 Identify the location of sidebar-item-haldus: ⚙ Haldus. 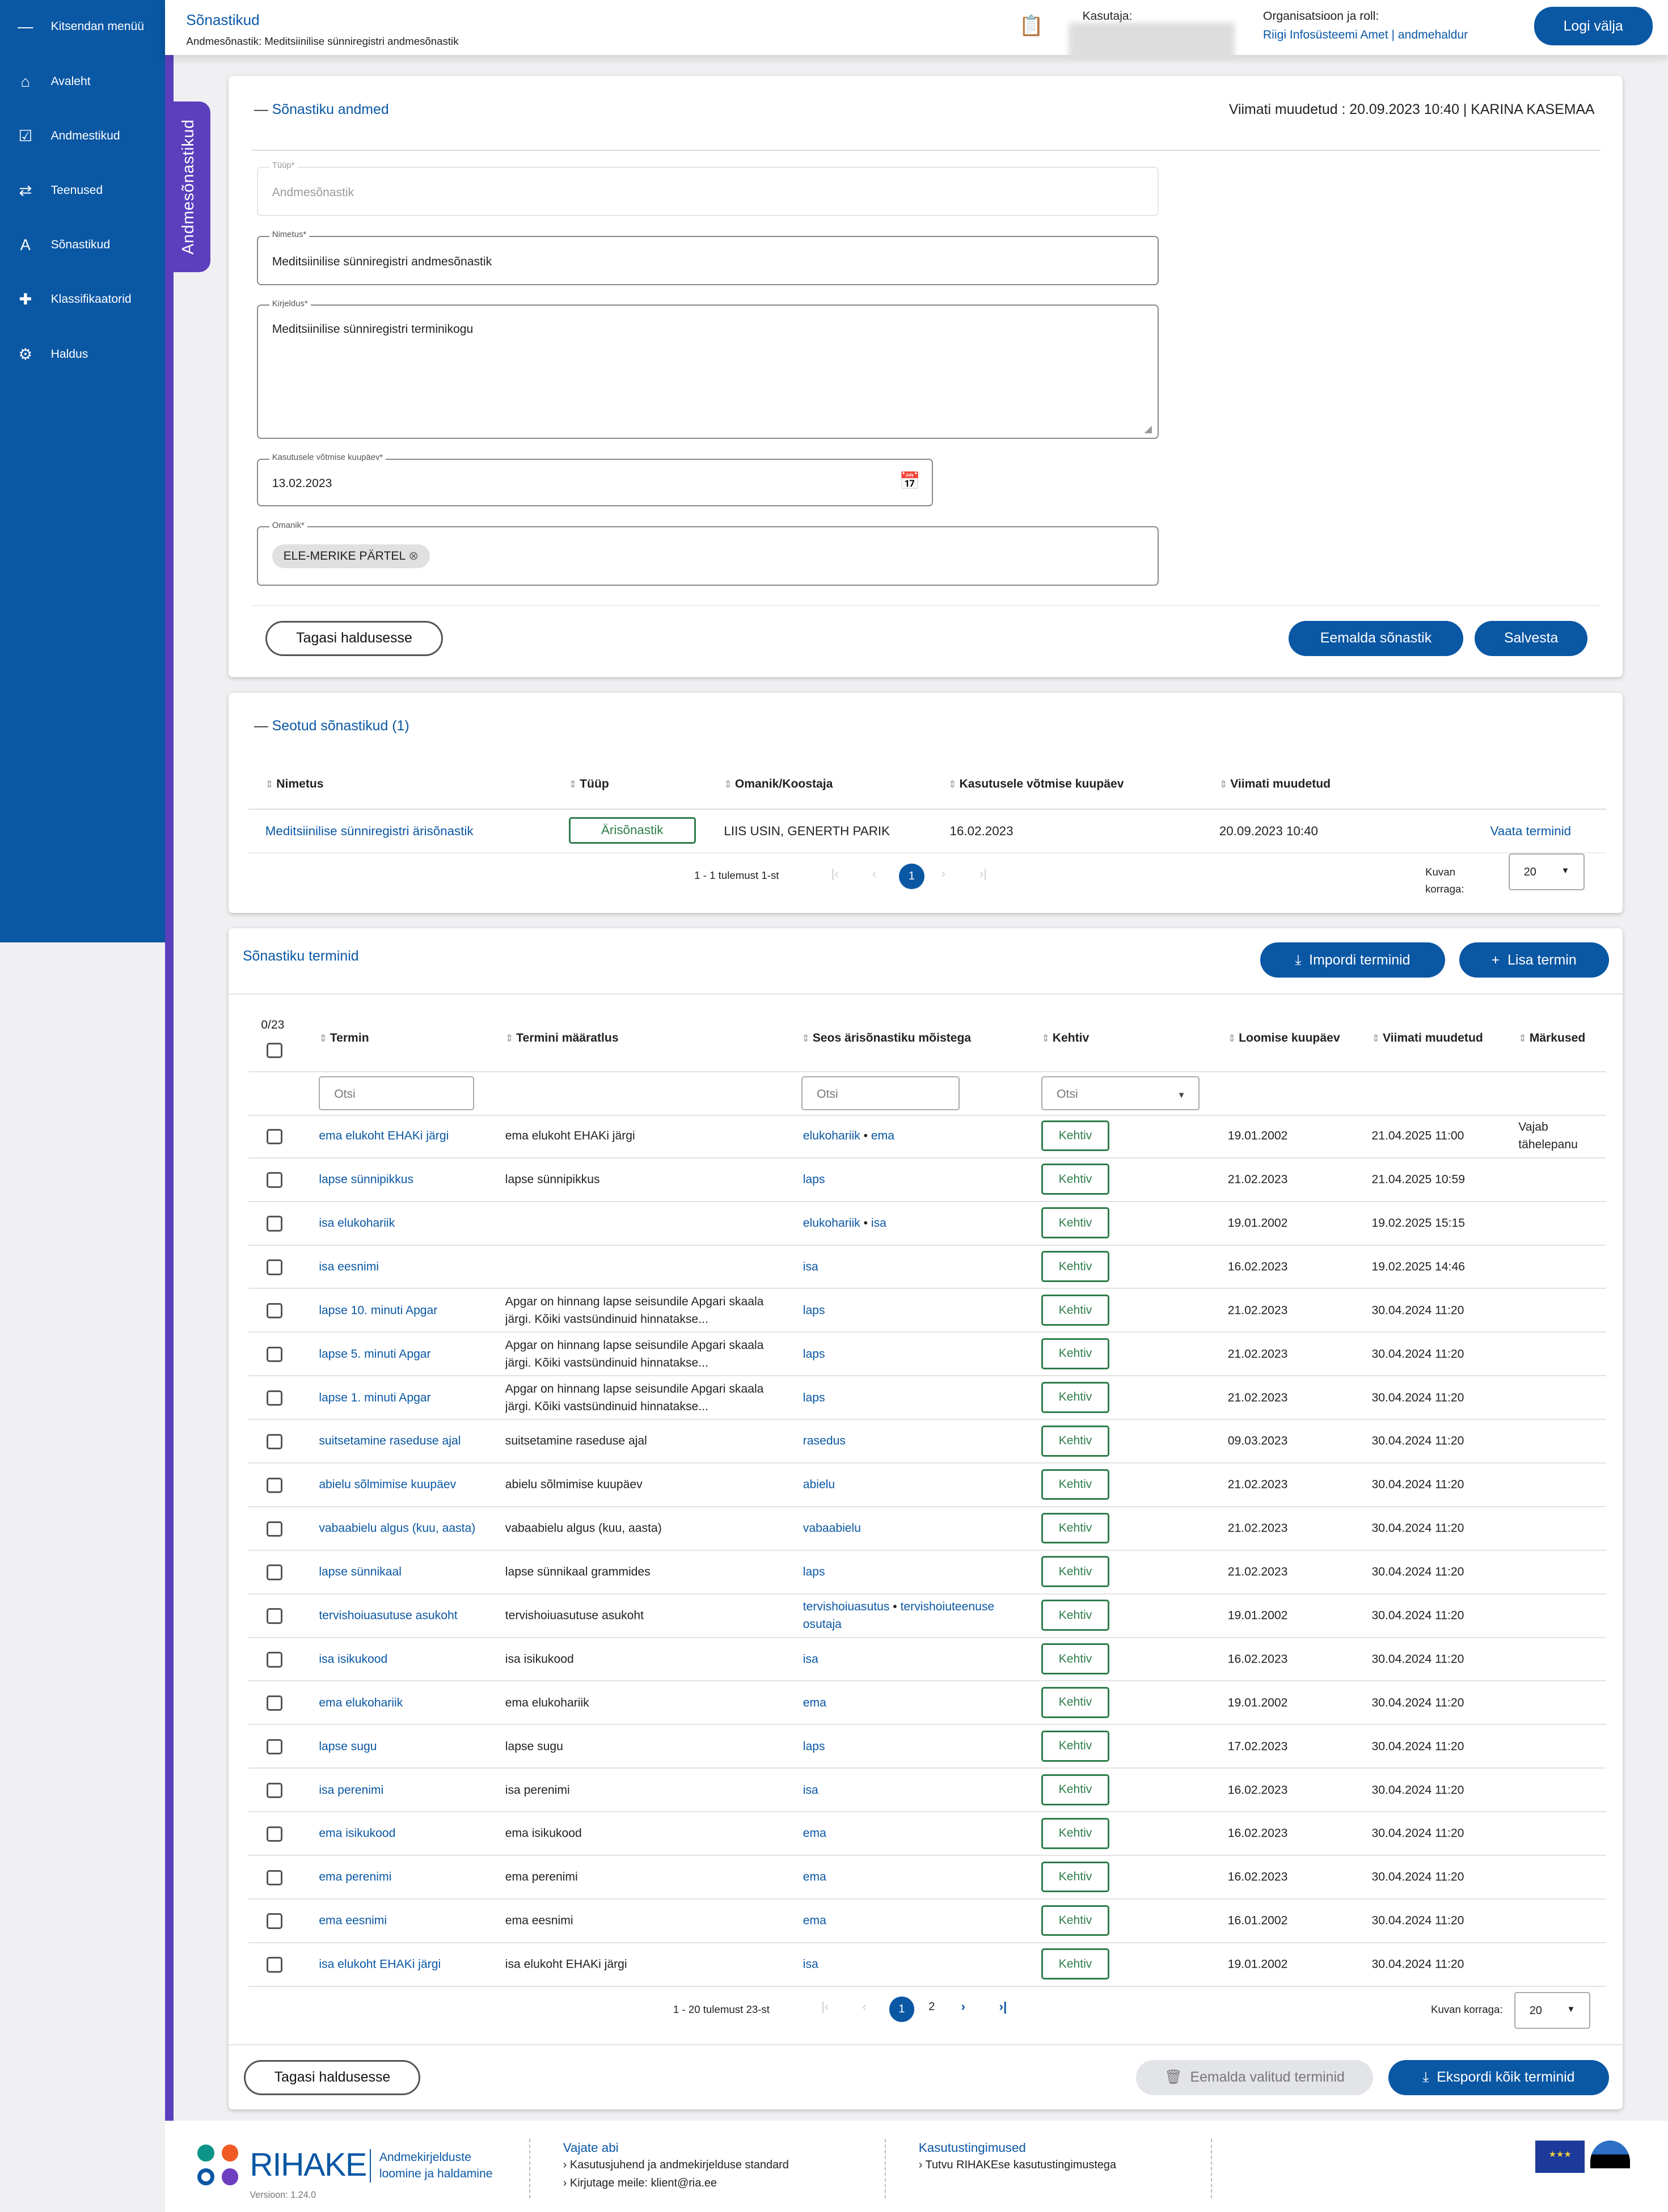
(82, 354).